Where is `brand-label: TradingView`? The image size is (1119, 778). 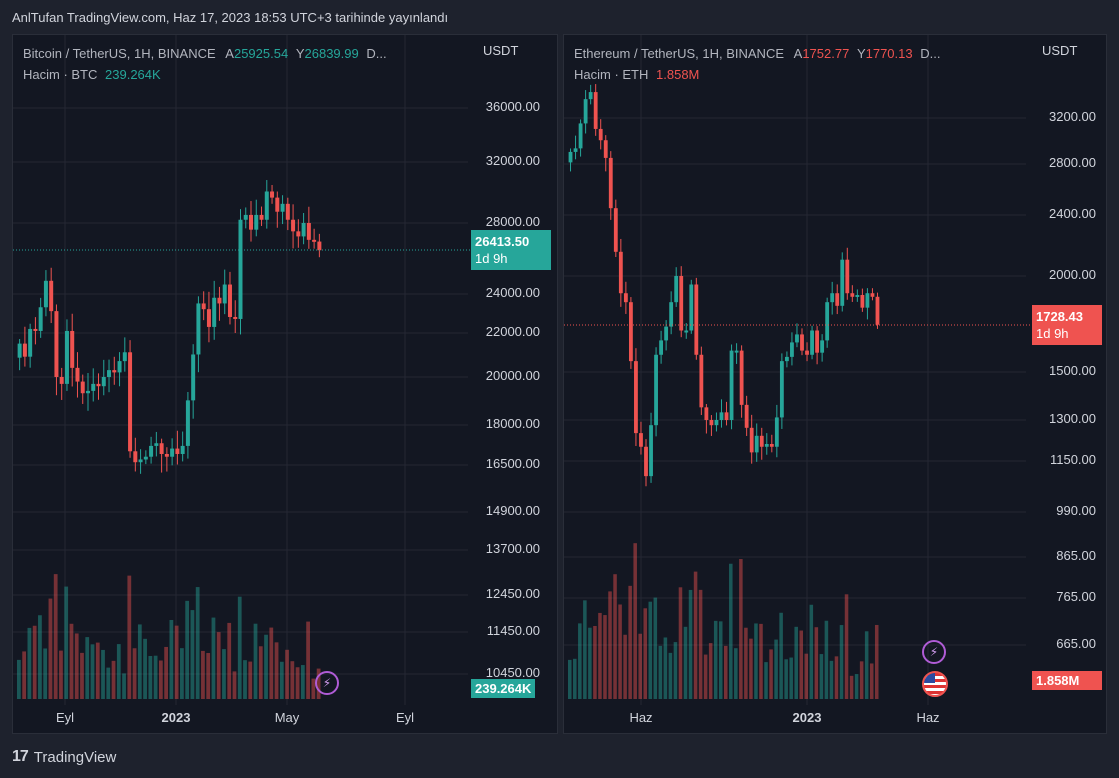 brand-label: TradingView is located at coordinates (75, 757).